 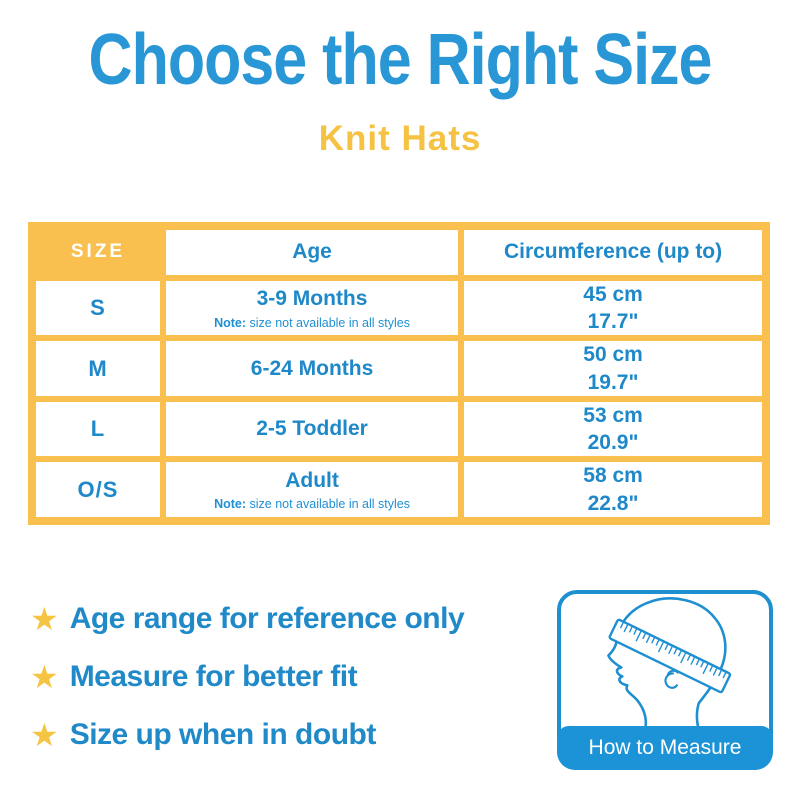 What do you see at coordinates (98, 252) in the screenshot?
I see `table-header-size: SIZE` at bounding box center [98, 252].